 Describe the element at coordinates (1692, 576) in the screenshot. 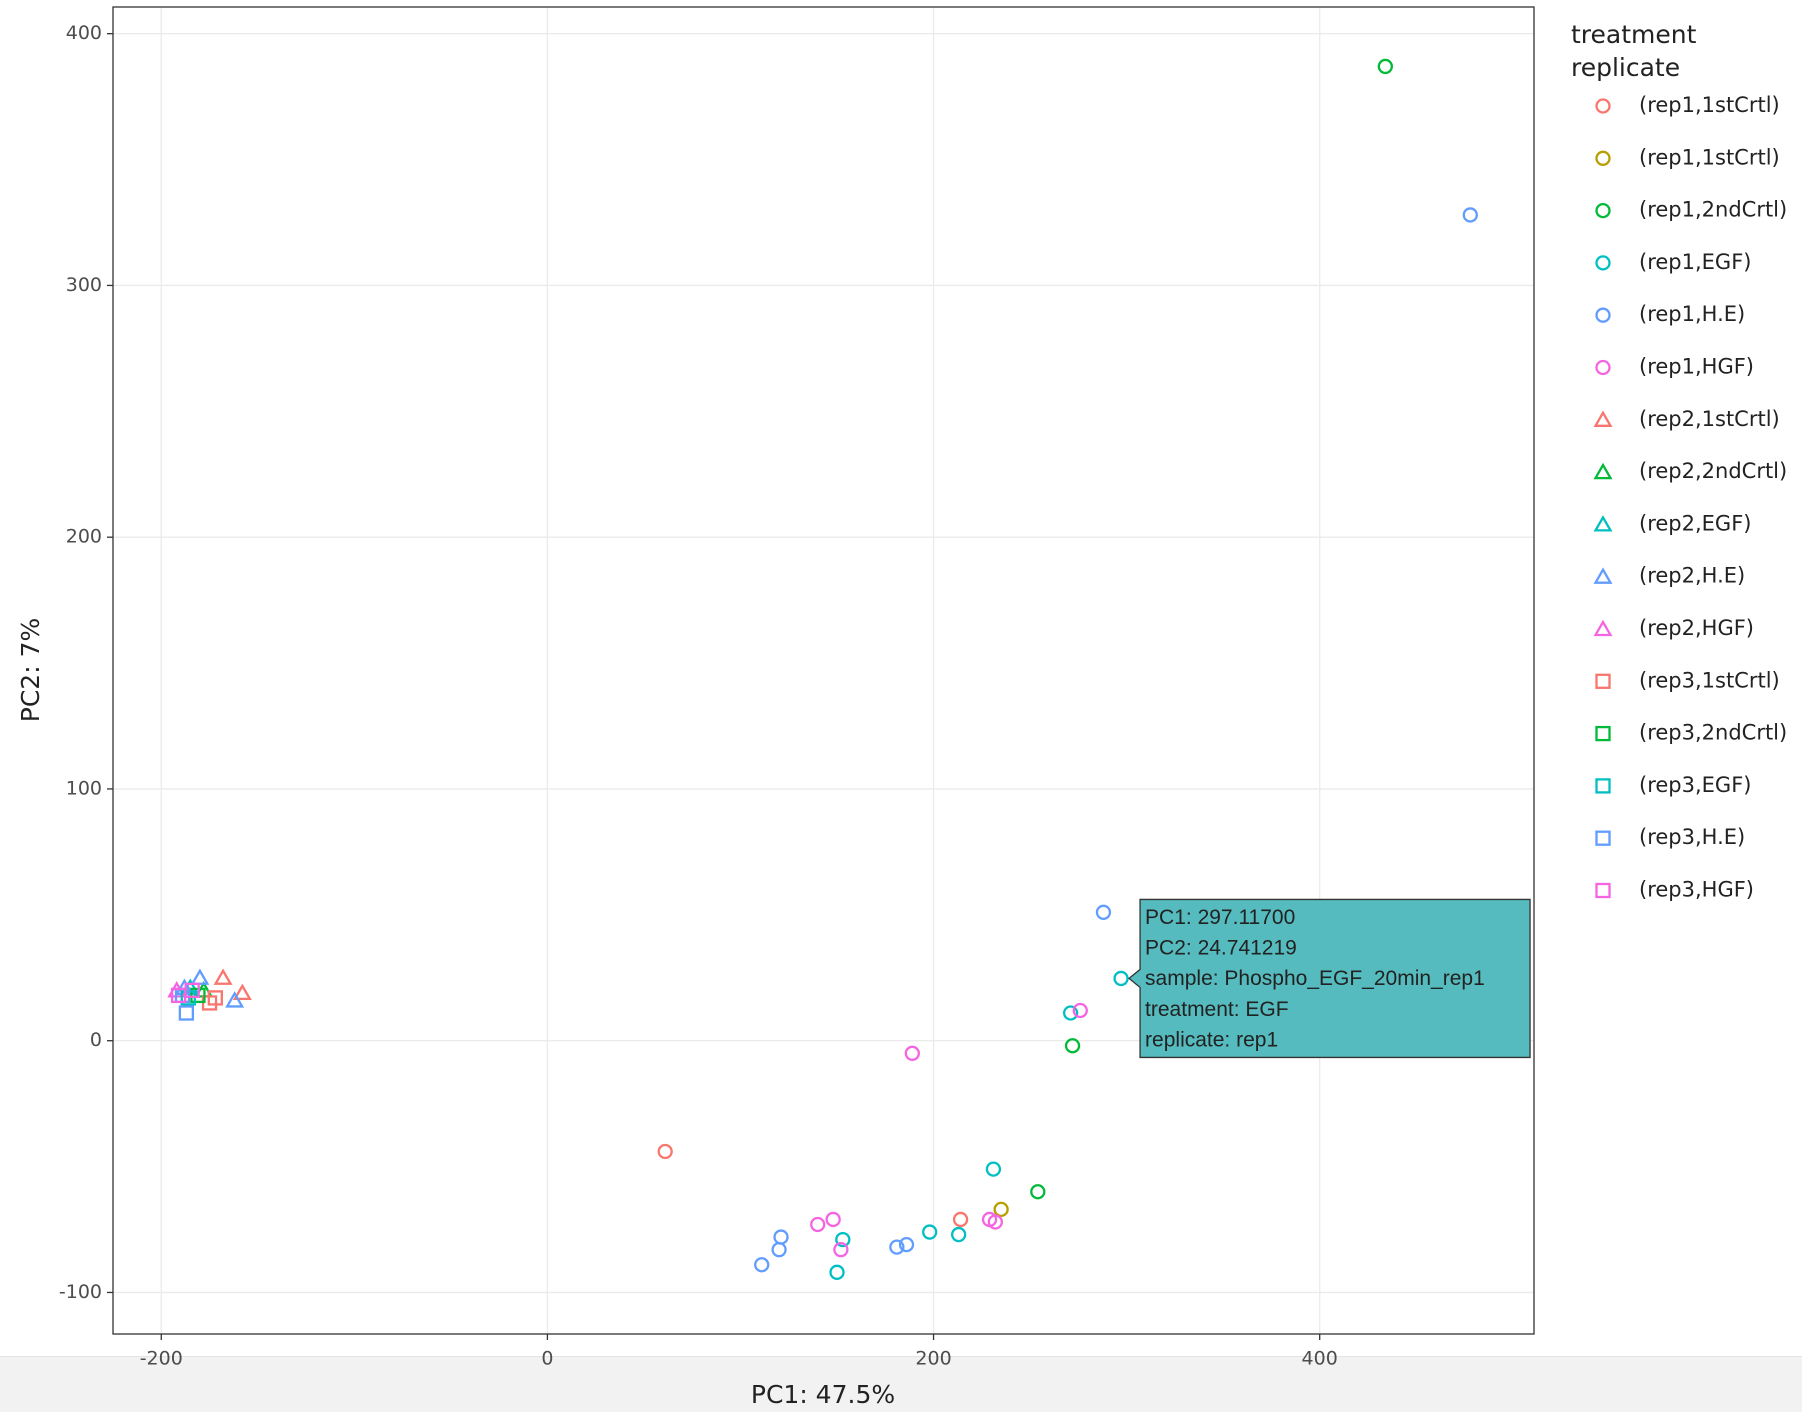

I see `legend-label: (rep2,H.E)` at that location.